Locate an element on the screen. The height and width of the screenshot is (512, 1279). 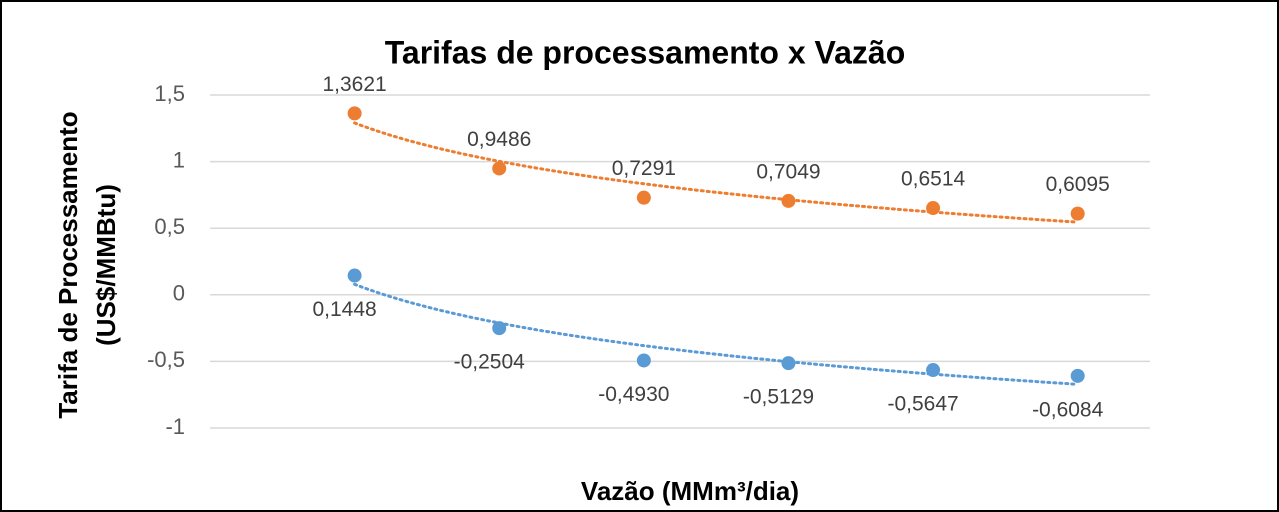
data-label: -0,5129 is located at coordinates (778, 397).